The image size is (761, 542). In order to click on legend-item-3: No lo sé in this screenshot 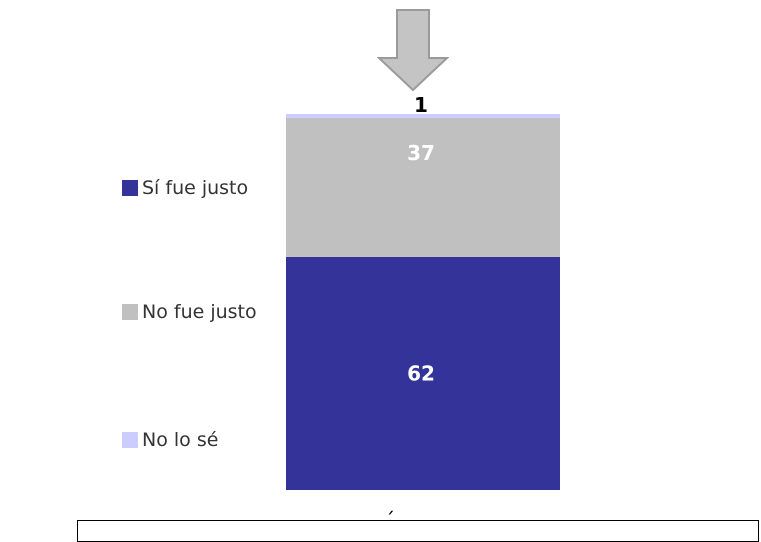, I will do `click(170, 440)`.